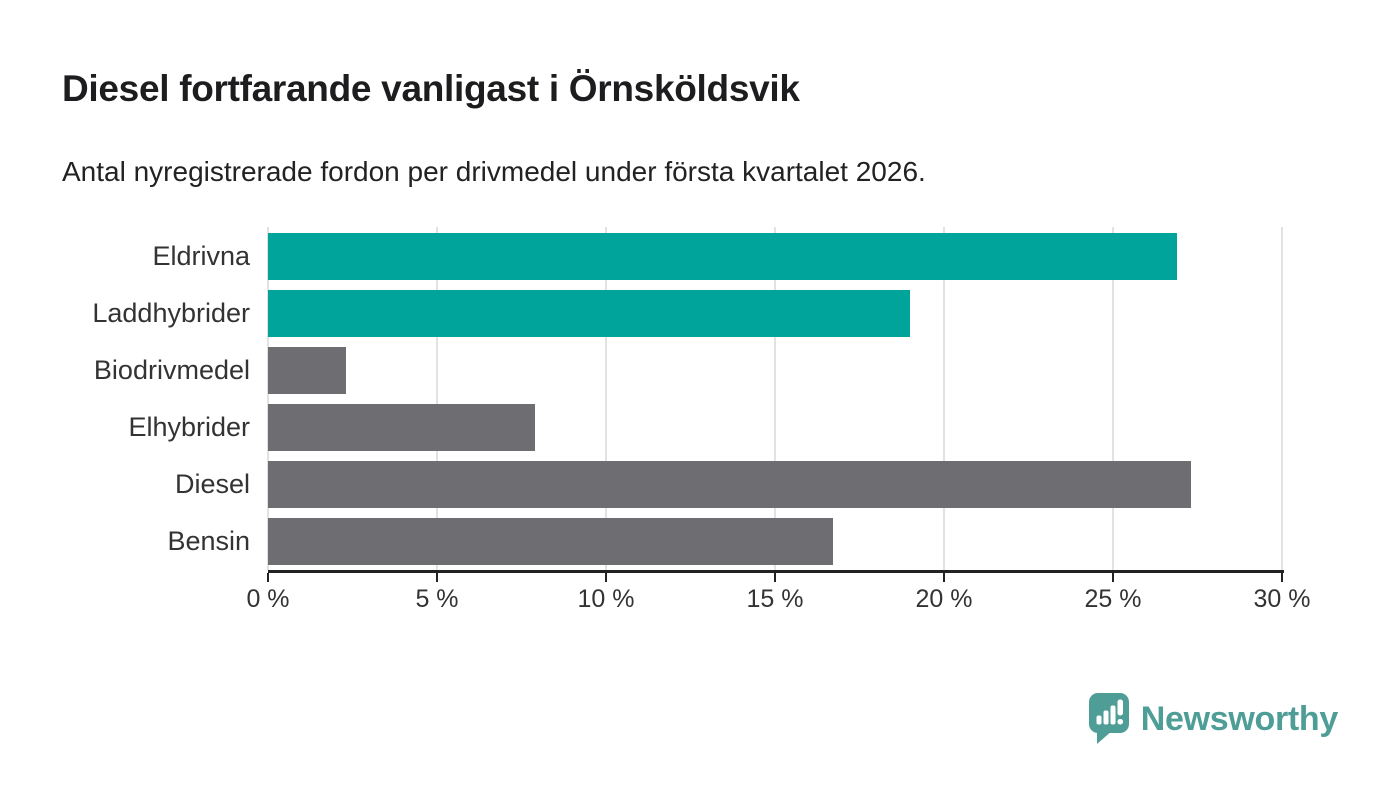 The height and width of the screenshot is (793, 1400). What do you see at coordinates (1239, 718) in the screenshot?
I see `newsworthy-logo-text: Newsworthy` at bounding box center [1239, 718].